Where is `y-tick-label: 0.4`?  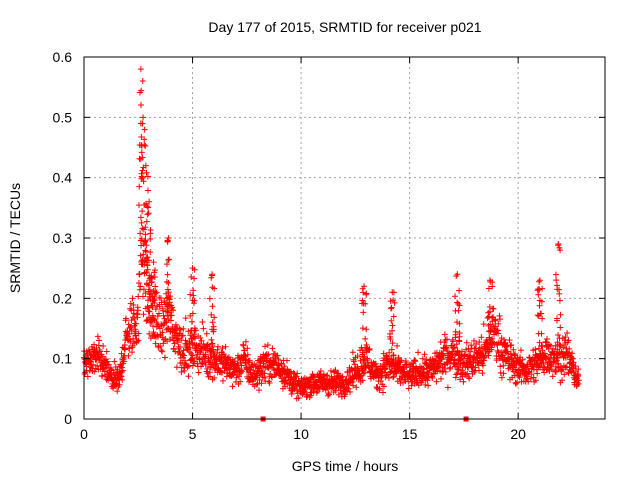 y-tick-label: 0.4 is located at coordinates (63, 178).